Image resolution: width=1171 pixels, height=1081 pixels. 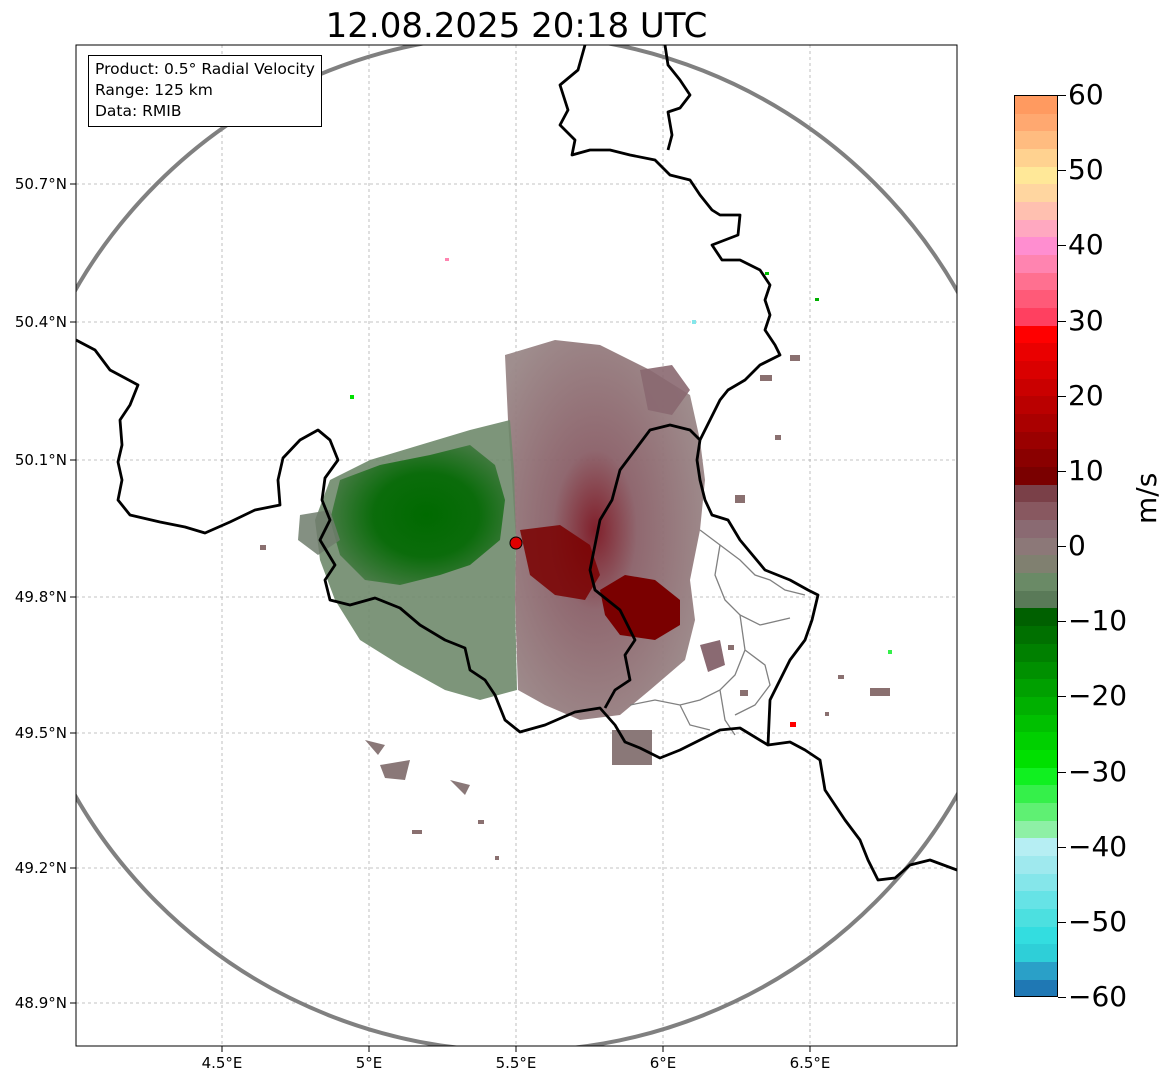 What do you see at coordinates (1098, 696) in the screenshot?
I see `colorbar-tick-label: −20` at bounding box center [1098, 696].